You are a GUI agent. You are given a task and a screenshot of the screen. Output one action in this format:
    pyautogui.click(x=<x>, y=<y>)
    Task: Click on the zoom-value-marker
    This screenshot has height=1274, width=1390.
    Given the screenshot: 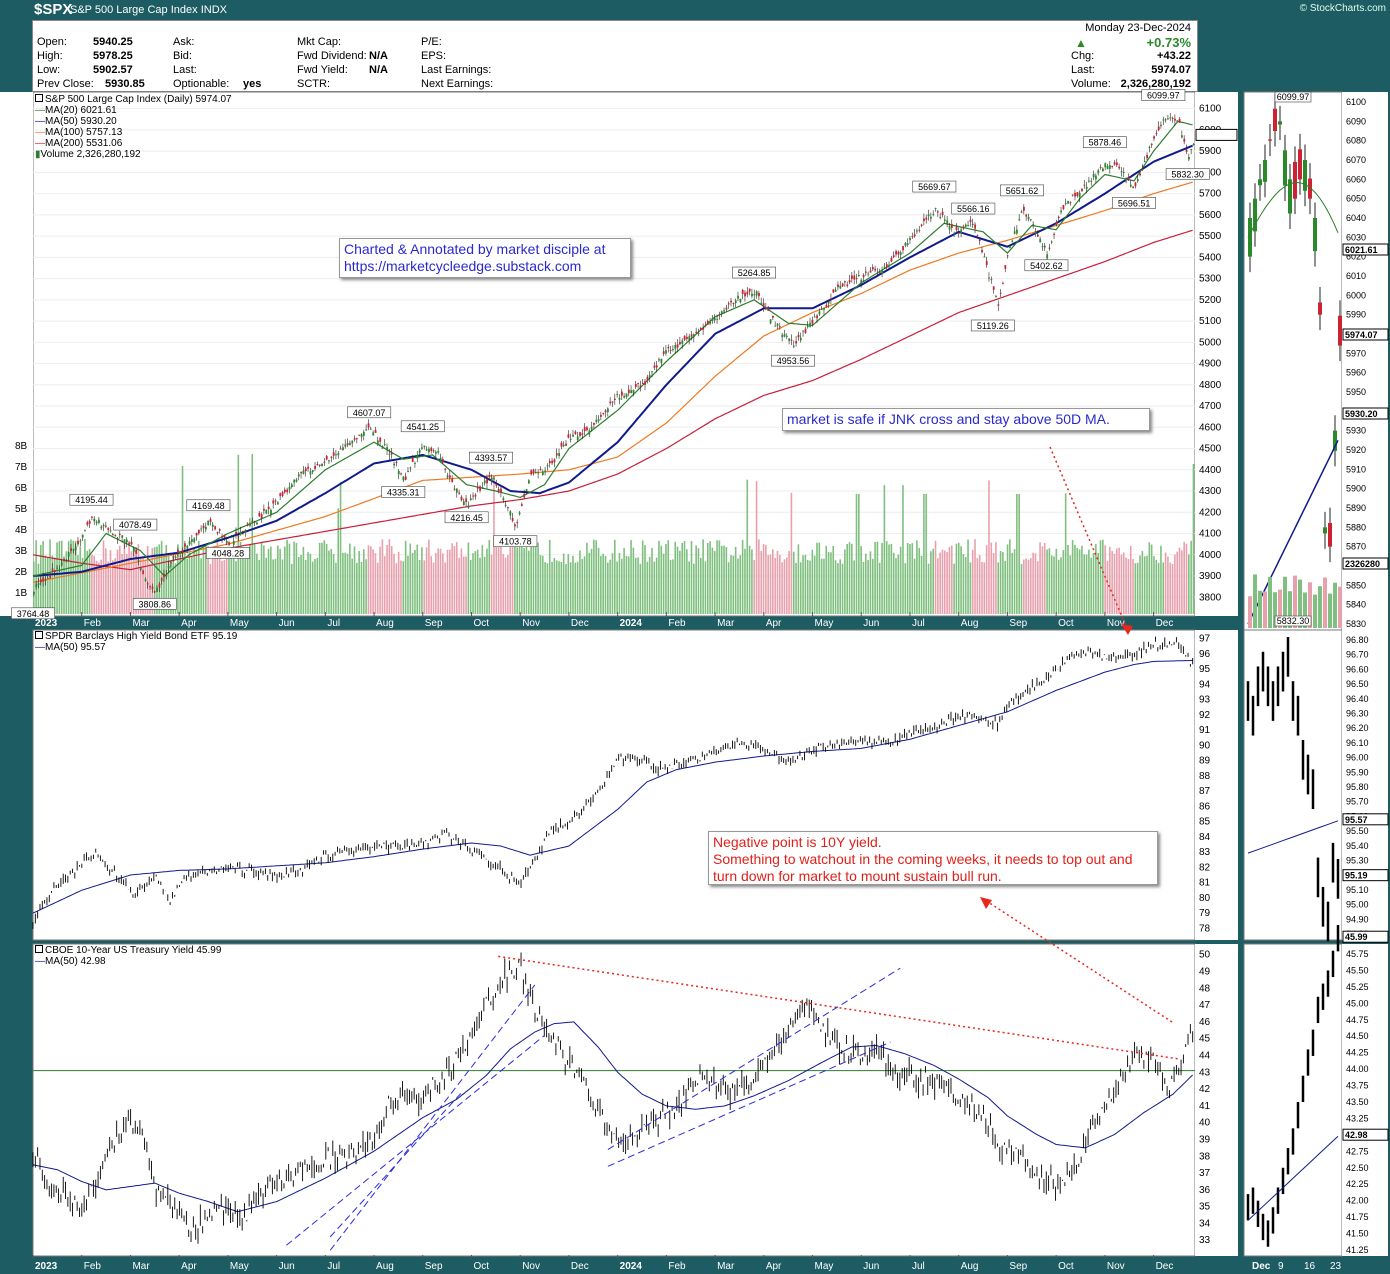 What is the action you would take?
    pyautogui.click(x=1365, y=563)
    